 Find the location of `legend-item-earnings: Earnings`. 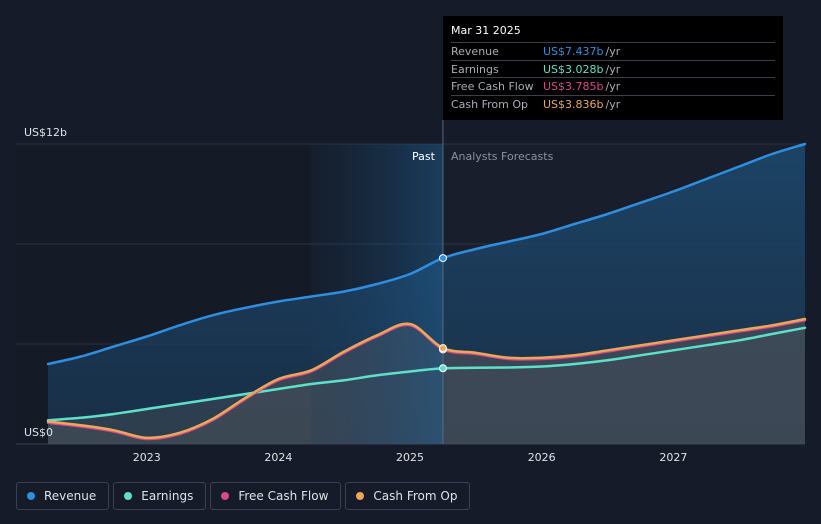

legend-item-earnings: Earnings is located at coordinates (160, 496).